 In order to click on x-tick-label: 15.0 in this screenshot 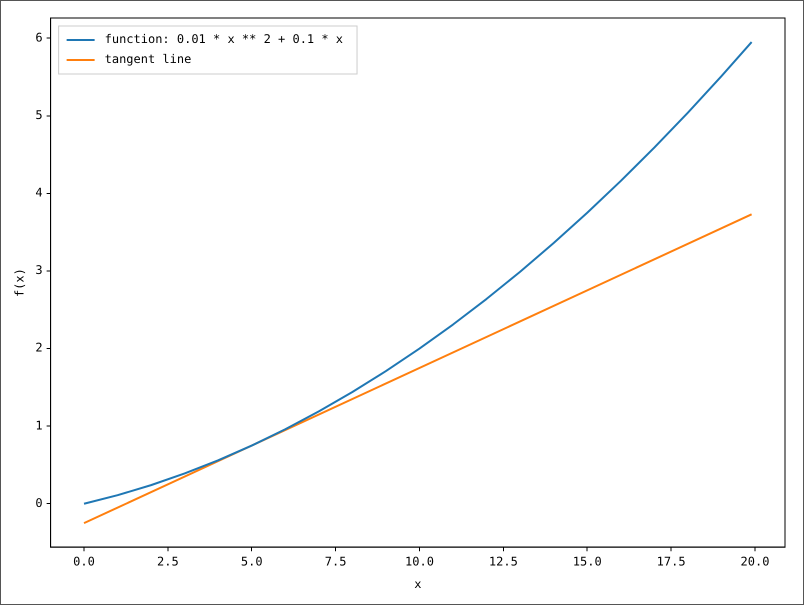, I will do `click(587, 561)`.